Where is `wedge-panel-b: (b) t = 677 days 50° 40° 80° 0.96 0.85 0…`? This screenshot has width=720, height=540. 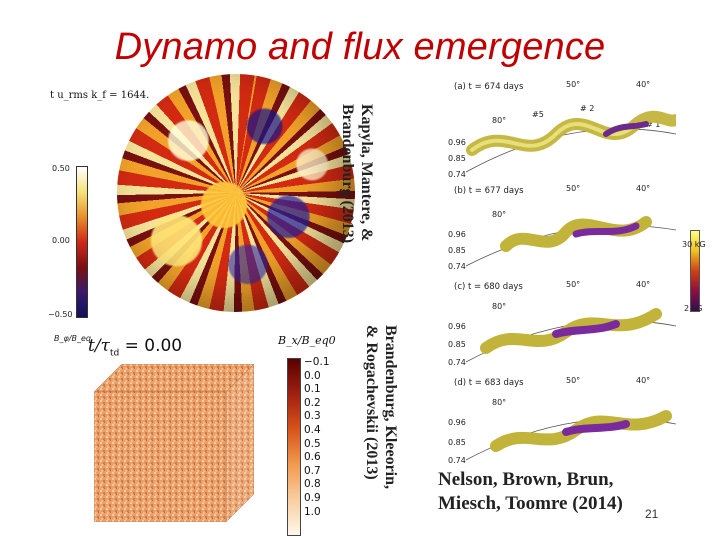
wedge-panel-b: (b) t = 677 days 50° 40° 80° 0.96 0.85 0… is located at coordinates (556, 232).